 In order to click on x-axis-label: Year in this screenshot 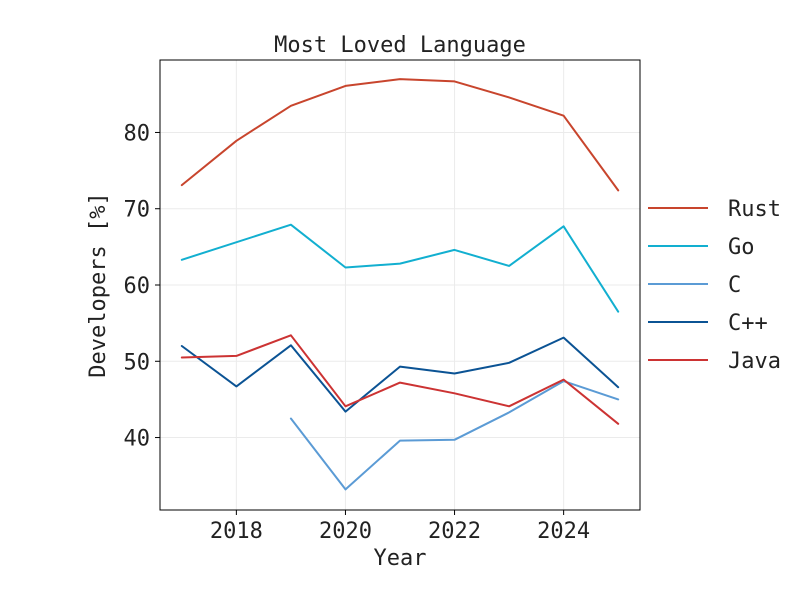, I will do `click(400, 558)`.